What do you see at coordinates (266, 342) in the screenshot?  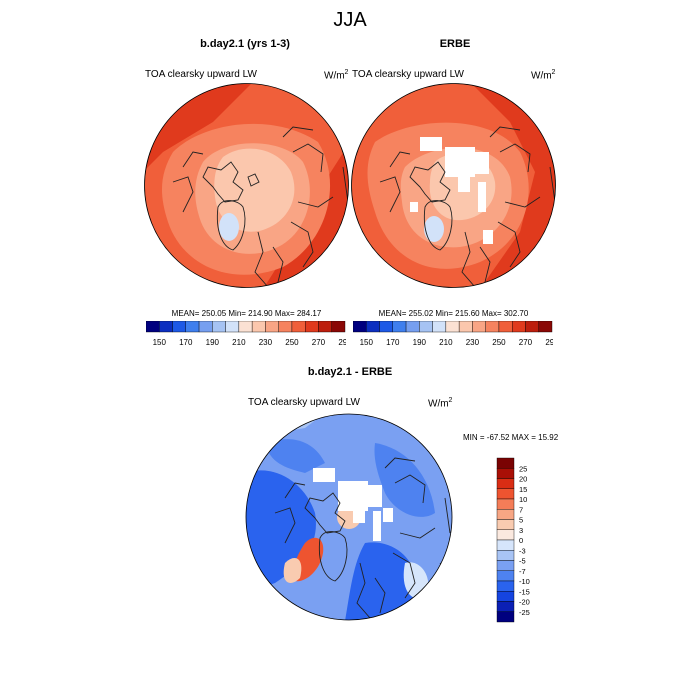 I see `colorbar-model-tick-label: 230` at bounding box center [266, 342].